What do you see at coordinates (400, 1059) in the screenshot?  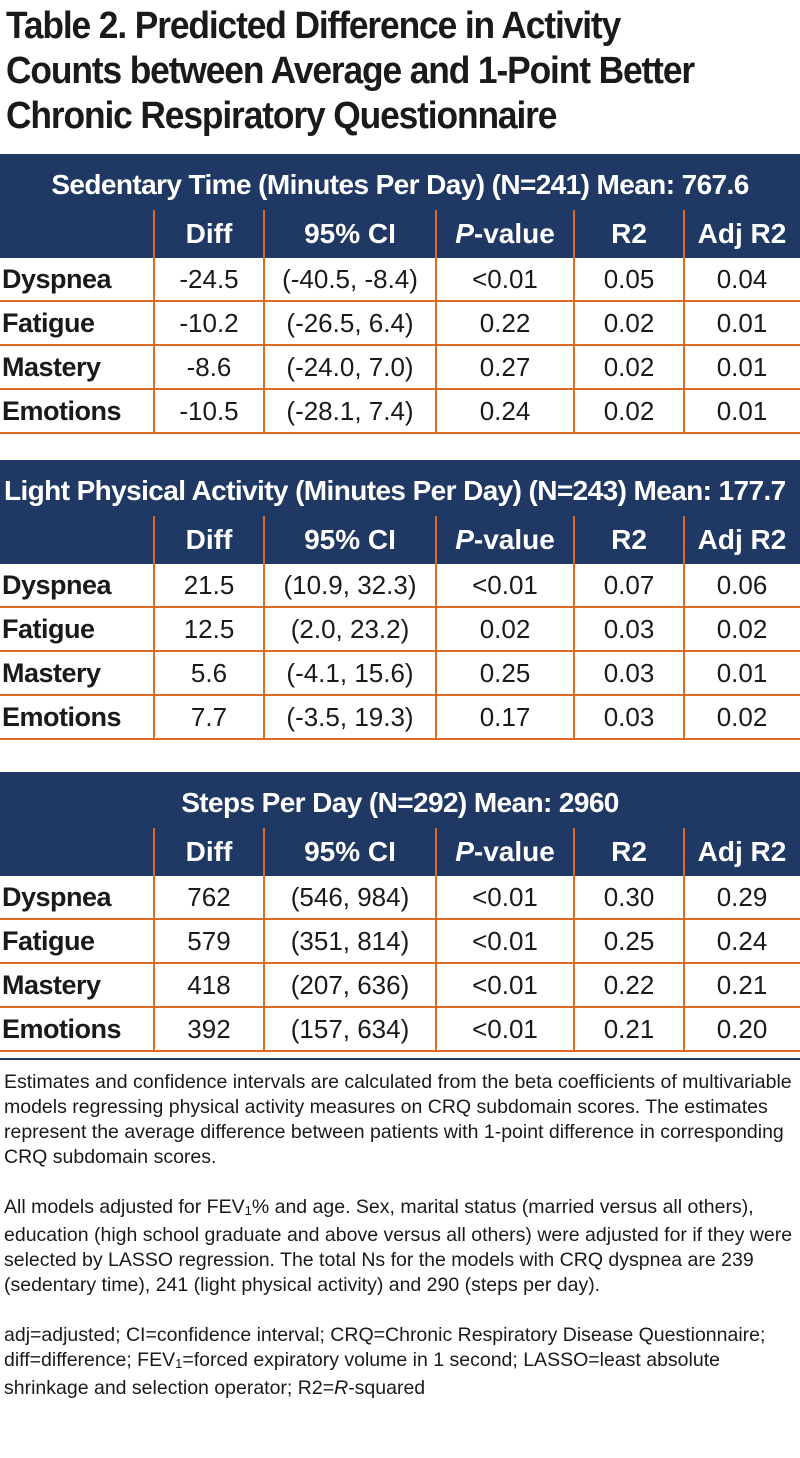 I see `table-bottom-rule` at bounding box center [400, 1059].